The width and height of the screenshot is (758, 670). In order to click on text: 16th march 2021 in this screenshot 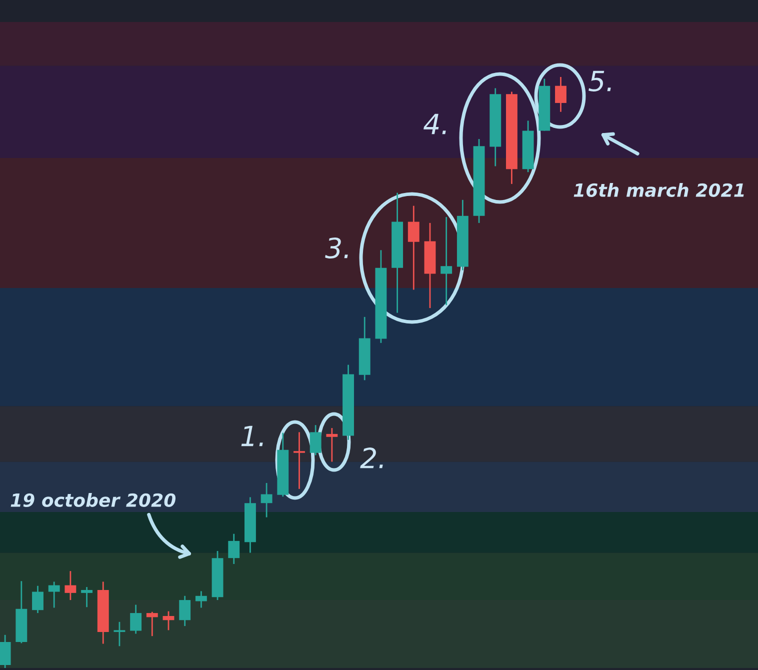, I will do `click(659, 190)`.